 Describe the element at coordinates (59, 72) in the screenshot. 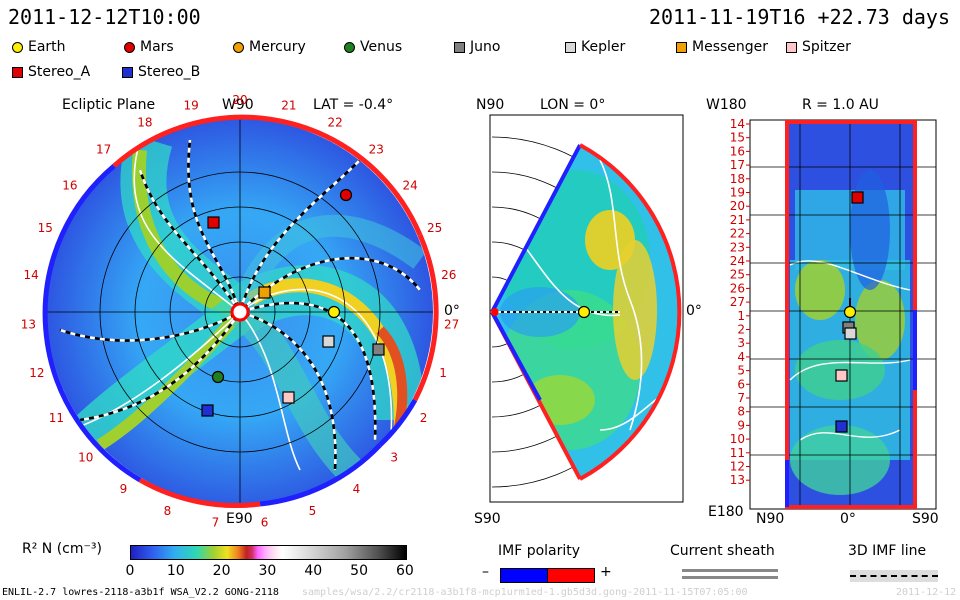

I see `legend-label: Stereo_A` at that location.